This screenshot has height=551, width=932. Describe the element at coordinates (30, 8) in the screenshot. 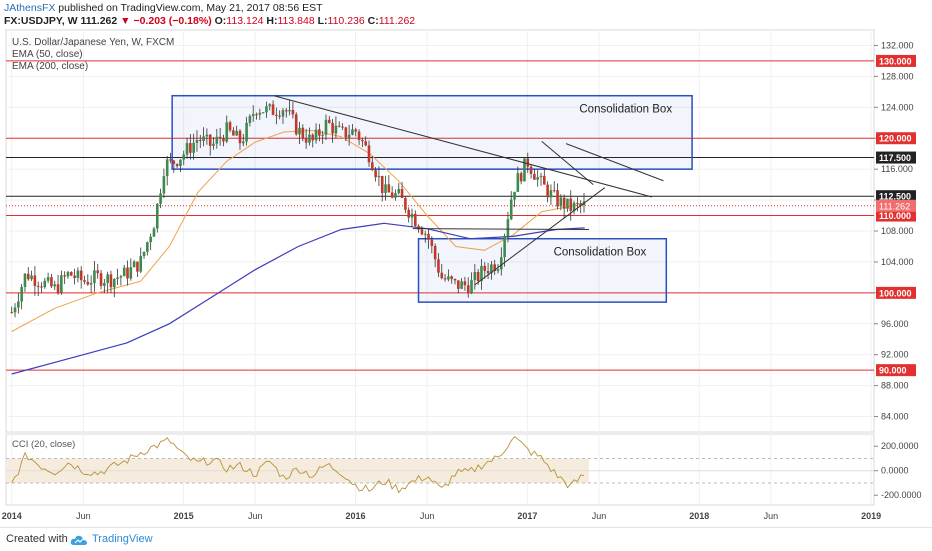

I see `author-link: JAthensFX` at that location.